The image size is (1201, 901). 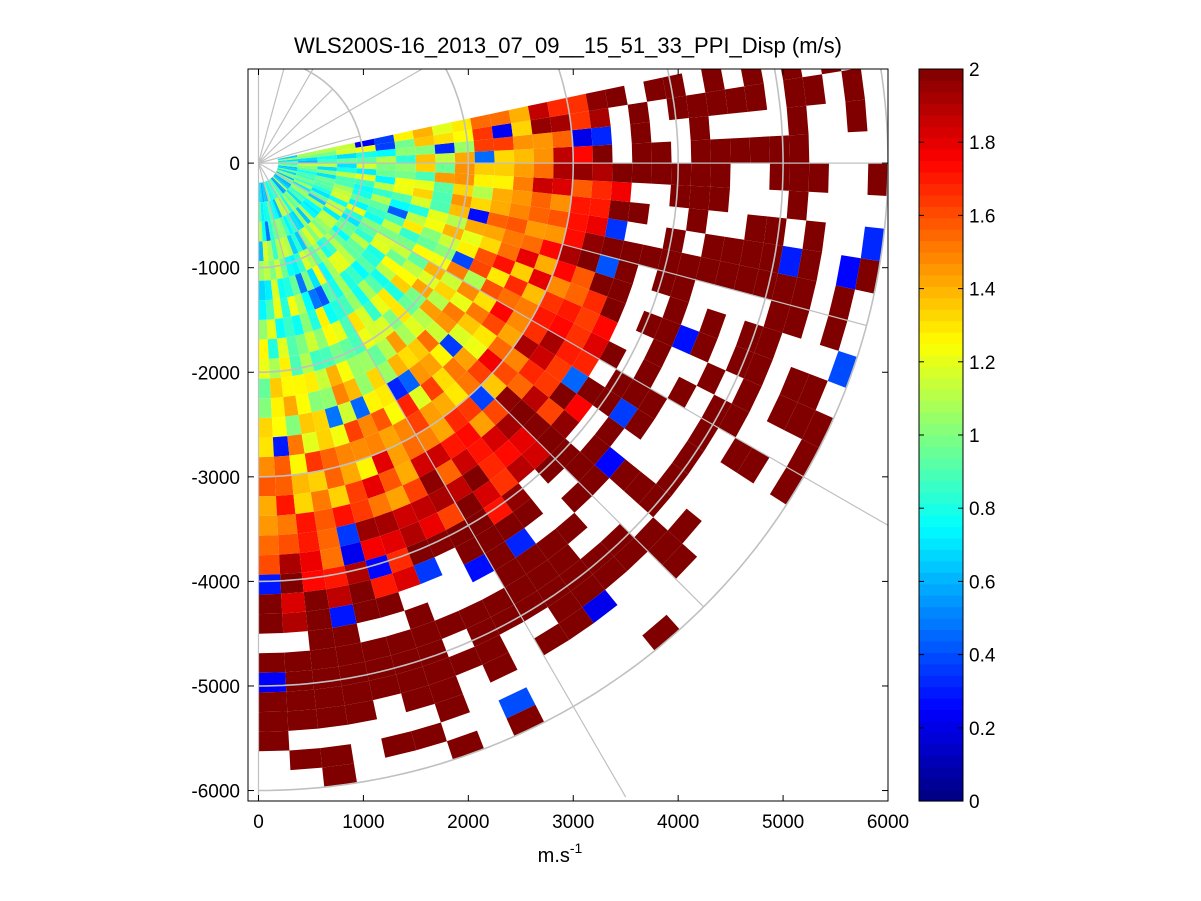 I want to click on colorbar-tick-label: 0.8, so click(x=982, y=509).